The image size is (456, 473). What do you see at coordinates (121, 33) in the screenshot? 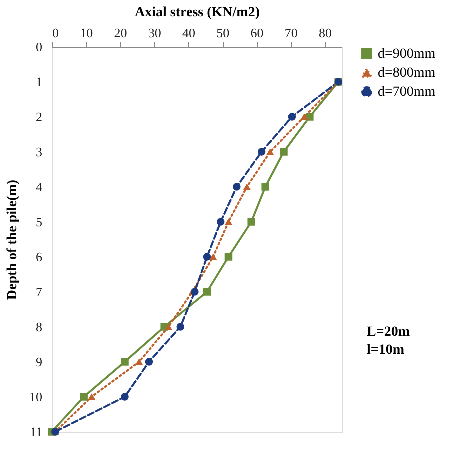
I see `x-tick-label: 20` at bounding box center [121, 33].